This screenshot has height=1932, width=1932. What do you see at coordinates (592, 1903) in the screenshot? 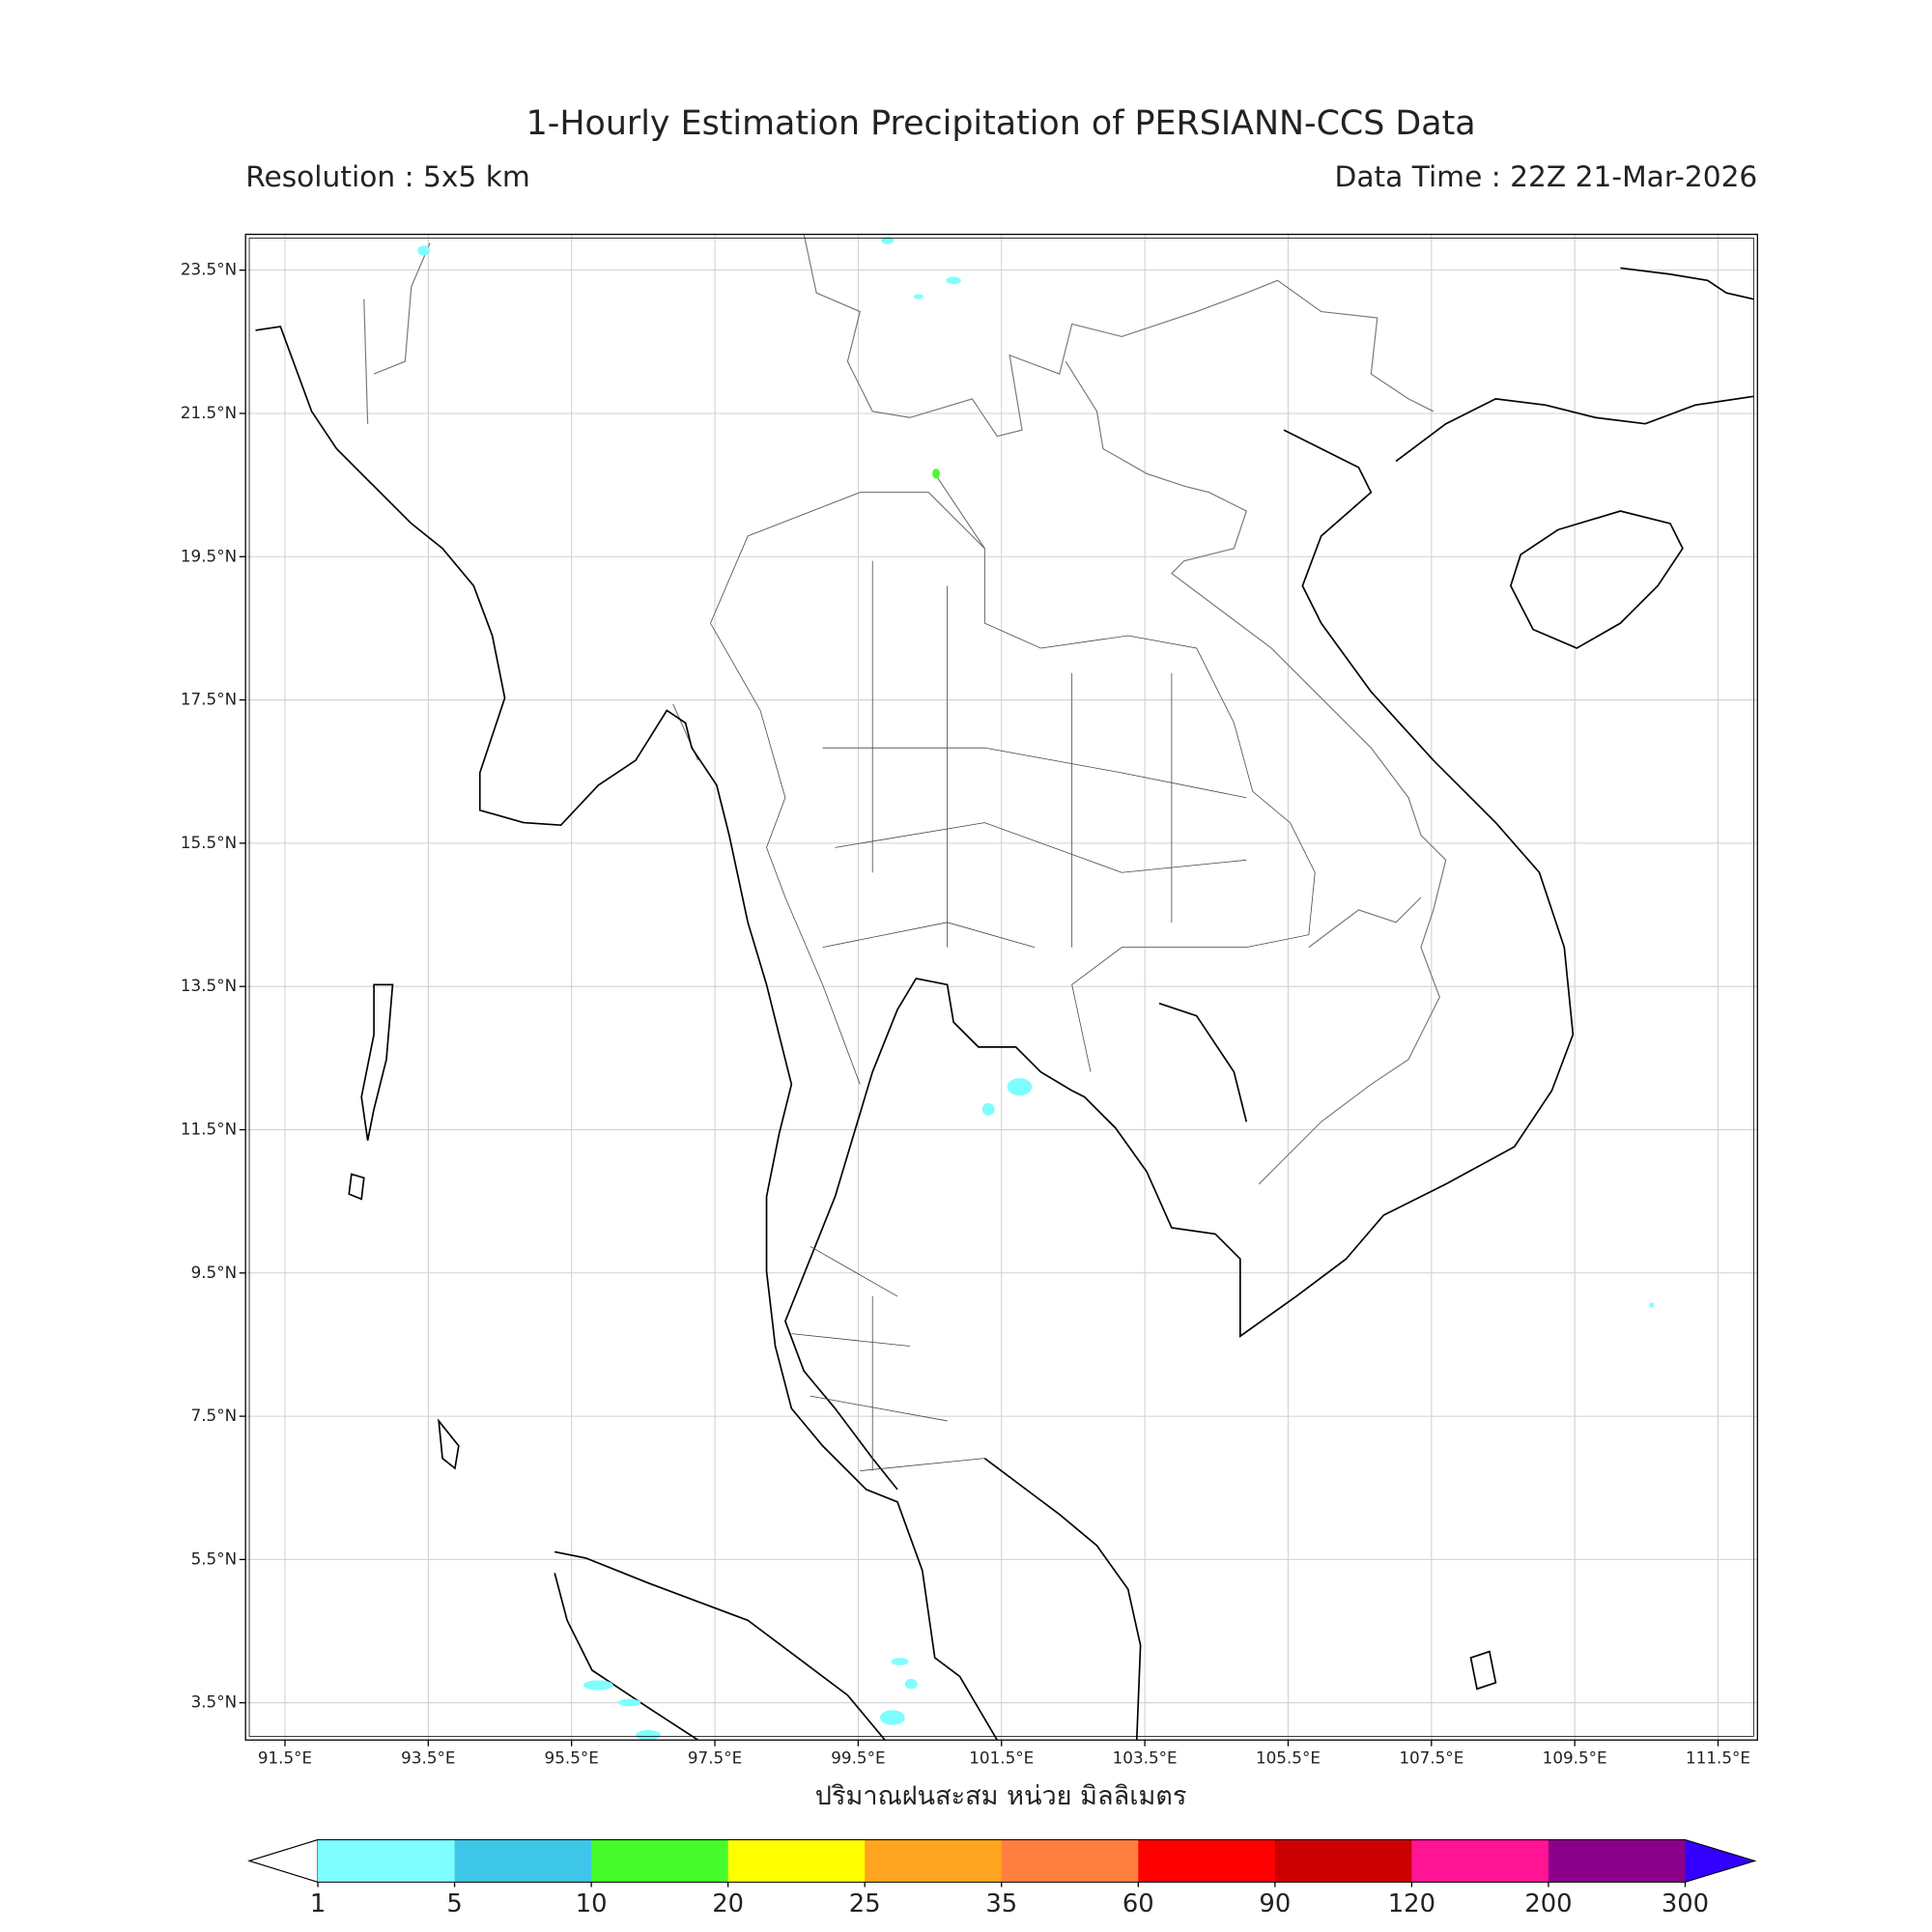
I see `colorbar-tick-label: 10` at bounding box center [592, 1903].